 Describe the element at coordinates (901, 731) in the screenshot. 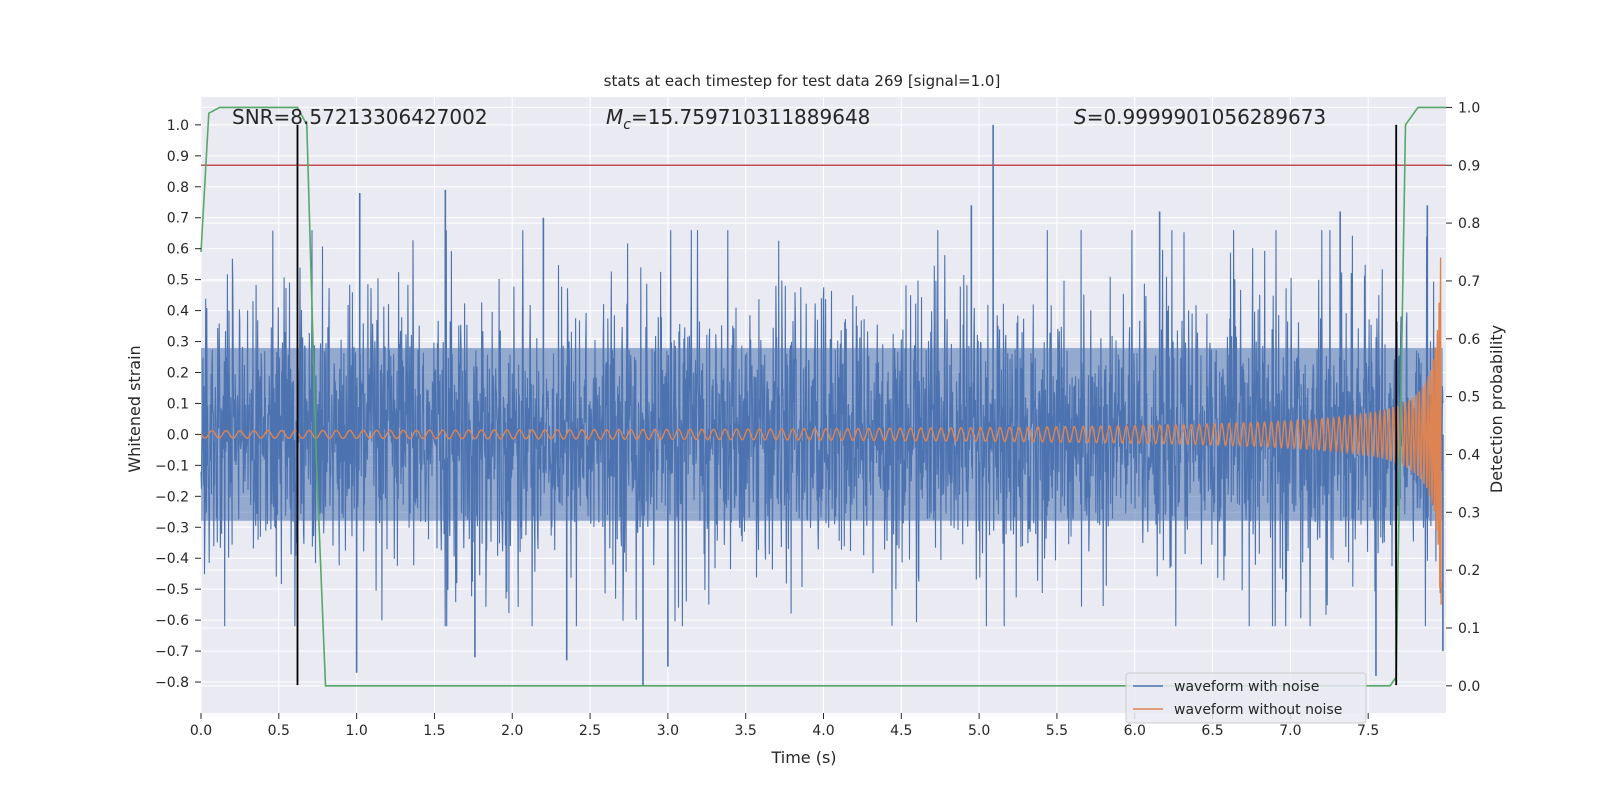

I see `x-tick-label: 4.5` at that location.